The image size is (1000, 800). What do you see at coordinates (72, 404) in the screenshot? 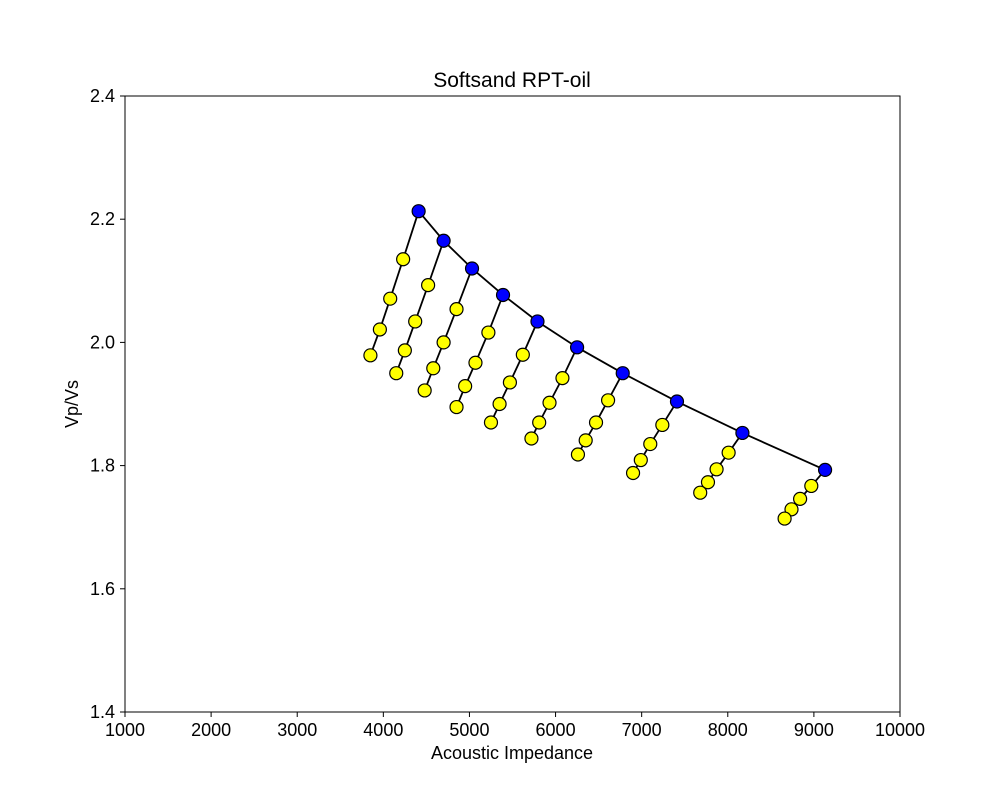
I see `y-axis-label: Vp/Vs` at bounding box center [72, 404].